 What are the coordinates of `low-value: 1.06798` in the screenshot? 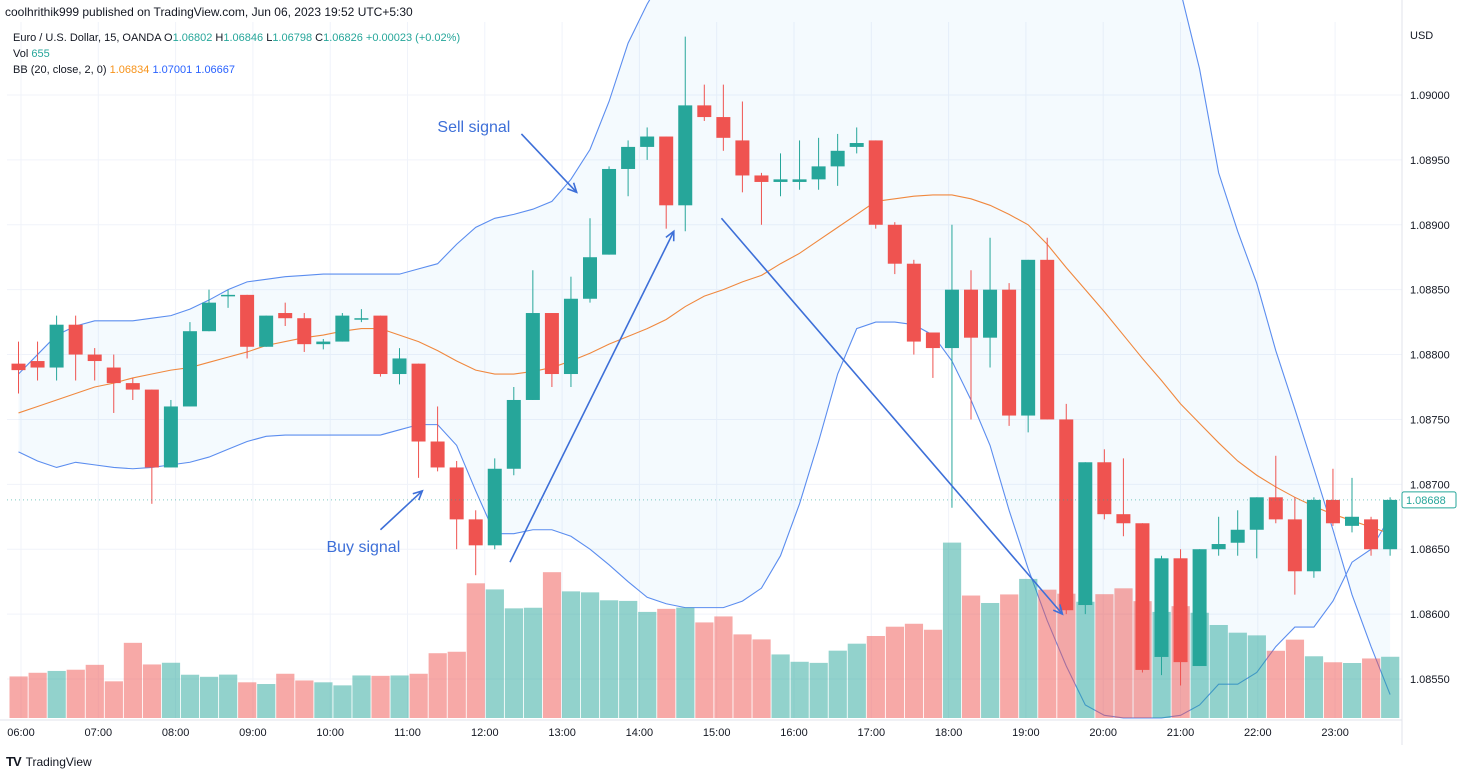 It's located at (292, 38).